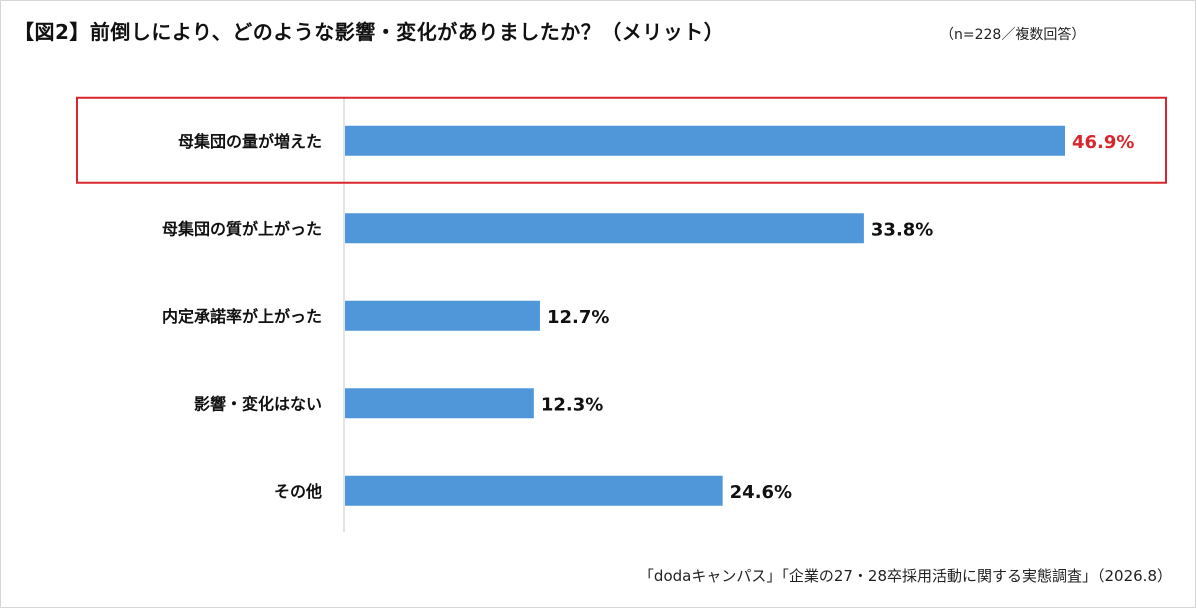 This screenshot has width=1198, height=610. What do you see at coordinates (250, 141) in the screenshot?
I see `category-label: 母集団の量が増えた` at bounding box center [250, 141].